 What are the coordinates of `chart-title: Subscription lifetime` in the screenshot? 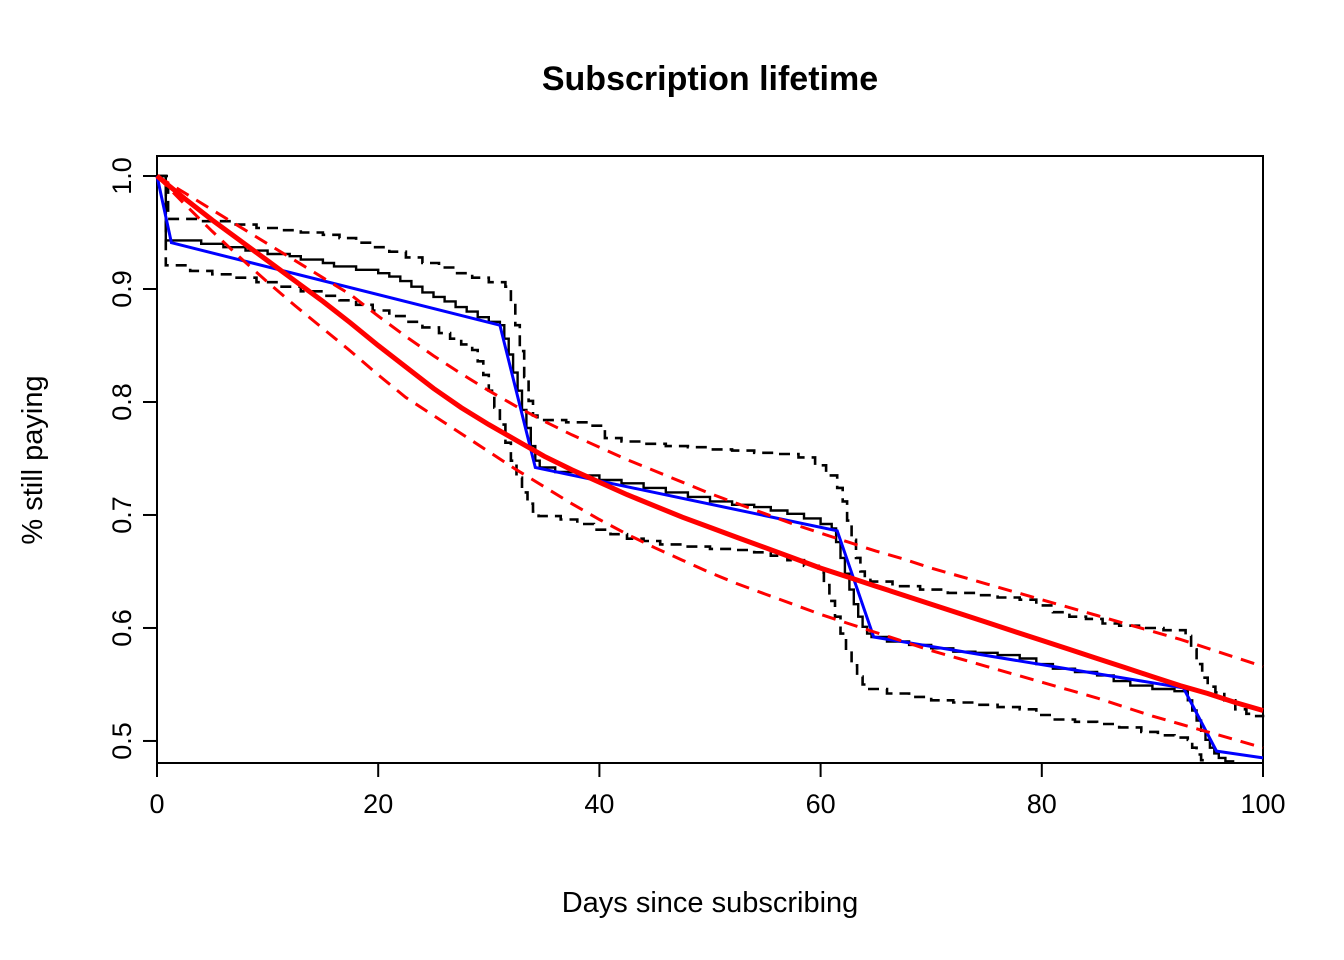 It's located at (710, 79).